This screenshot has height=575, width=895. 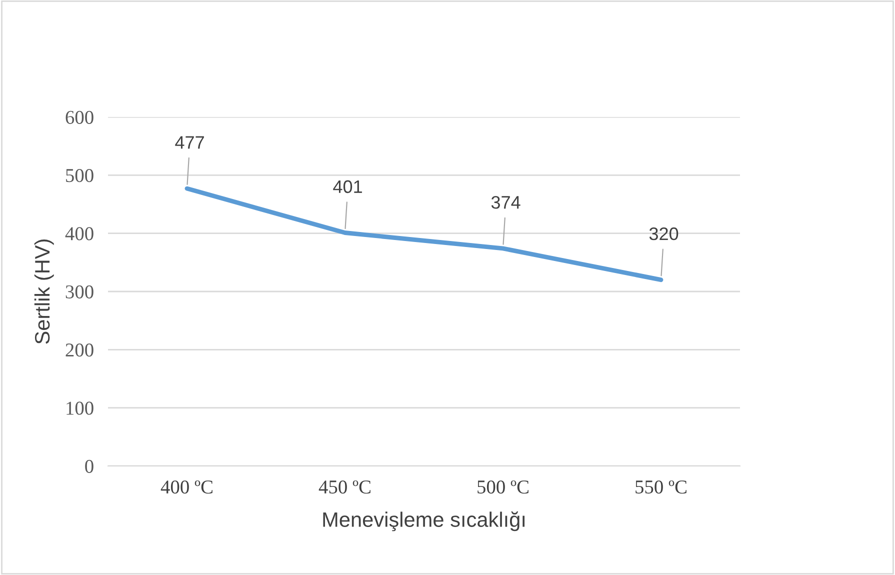 I want to click on y-tick-label: 600, so click(x=80, y=117).